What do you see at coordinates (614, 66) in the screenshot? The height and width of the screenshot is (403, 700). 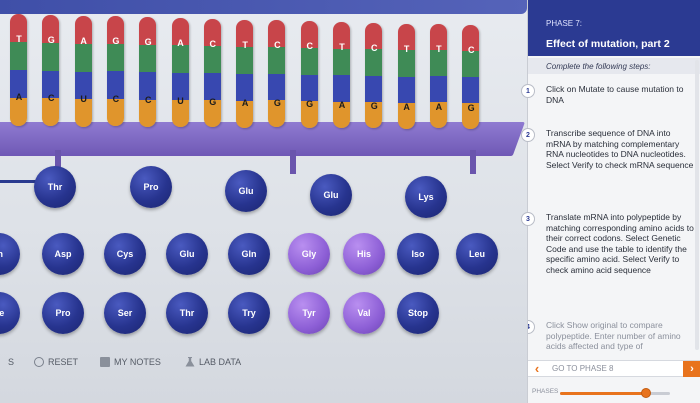 I see `instructions-subheader: Complete the following steps:` at bounding box center [614, 66].